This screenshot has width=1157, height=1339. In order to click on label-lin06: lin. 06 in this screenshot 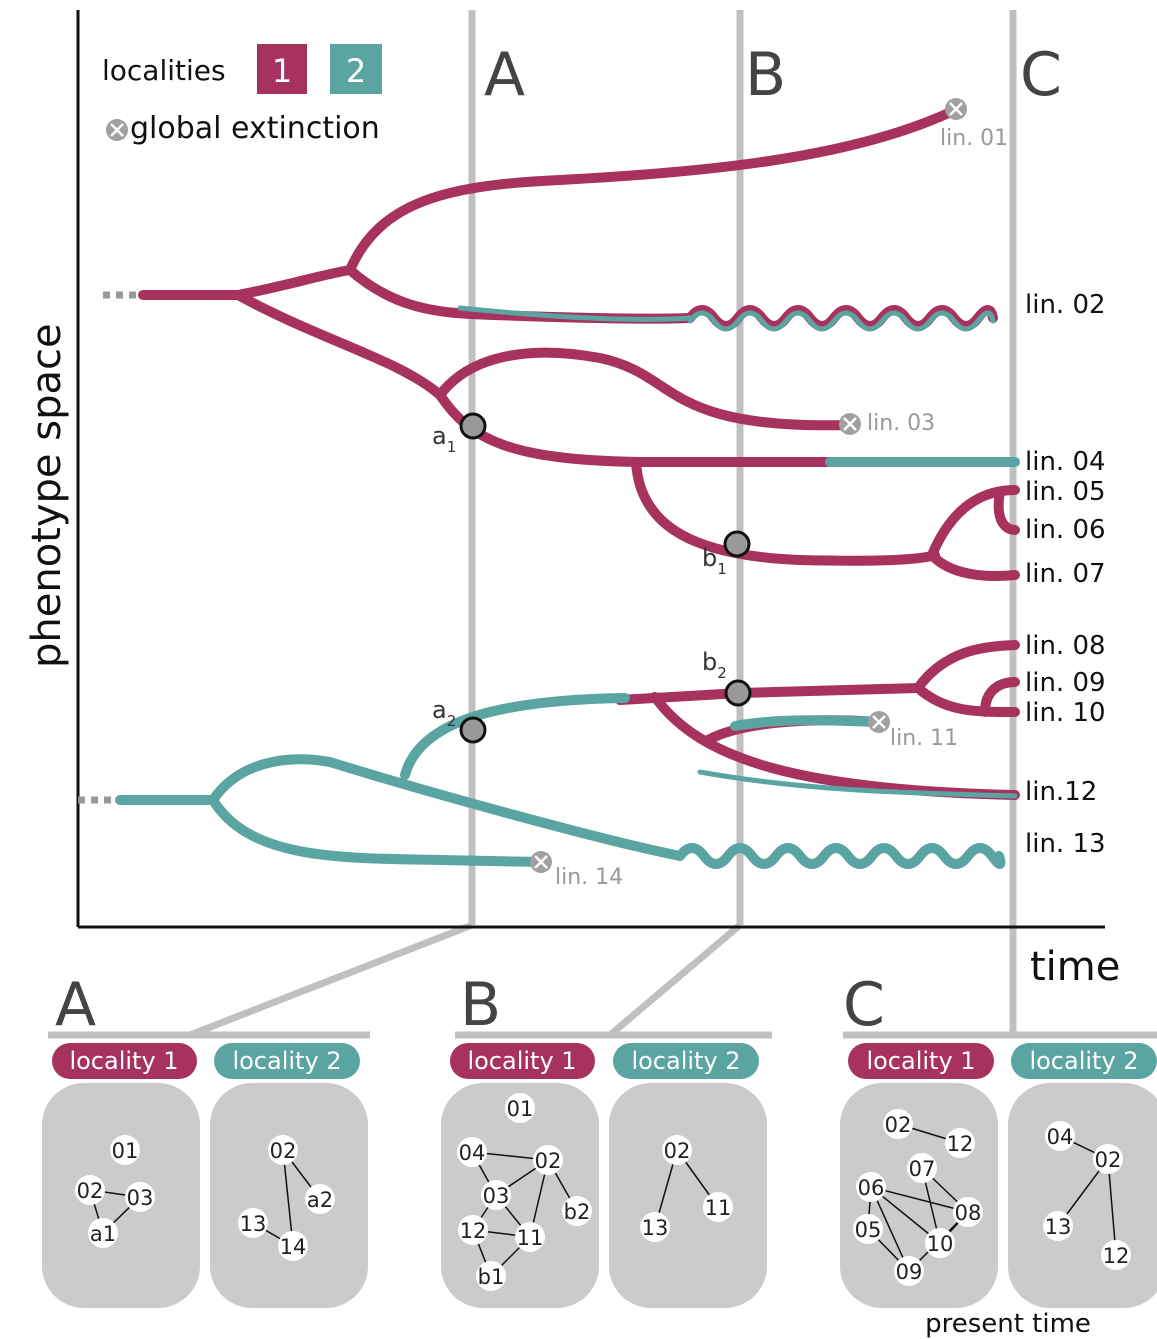, I will do `click(1065, 530)`.